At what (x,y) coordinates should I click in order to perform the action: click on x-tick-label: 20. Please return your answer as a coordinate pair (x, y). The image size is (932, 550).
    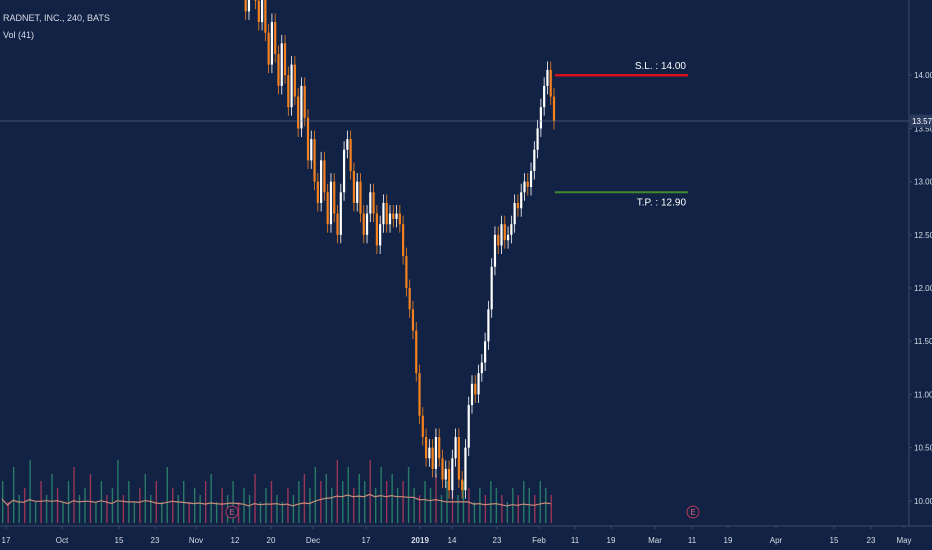
    Looking at the image, I should click on (271, 540).